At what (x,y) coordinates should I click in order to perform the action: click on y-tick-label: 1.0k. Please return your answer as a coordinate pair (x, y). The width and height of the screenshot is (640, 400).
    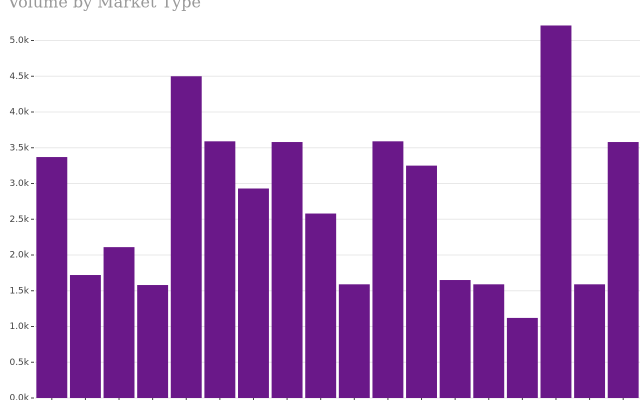
    Looking at the image, I should click on (19, 327).